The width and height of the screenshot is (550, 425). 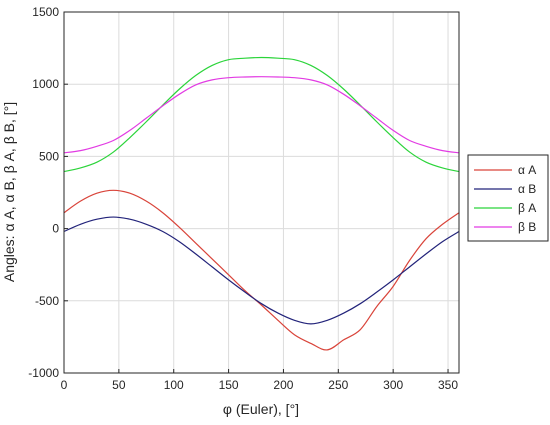 I want to click on legend-label-0: α A, so click(x=527, y=170).